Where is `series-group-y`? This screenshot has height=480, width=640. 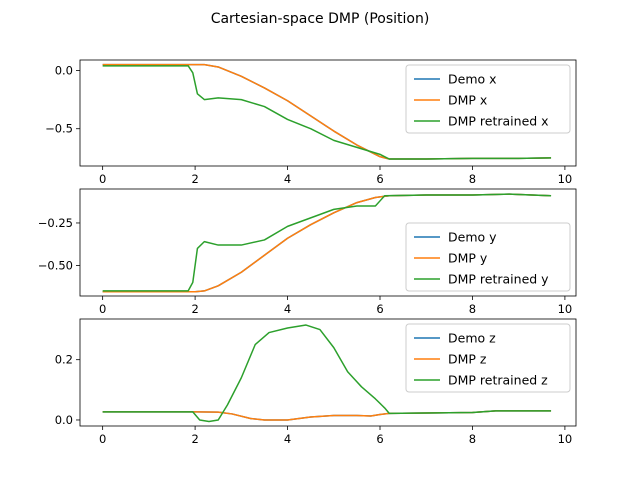
series-group-y is located at coordinates (327, 243).